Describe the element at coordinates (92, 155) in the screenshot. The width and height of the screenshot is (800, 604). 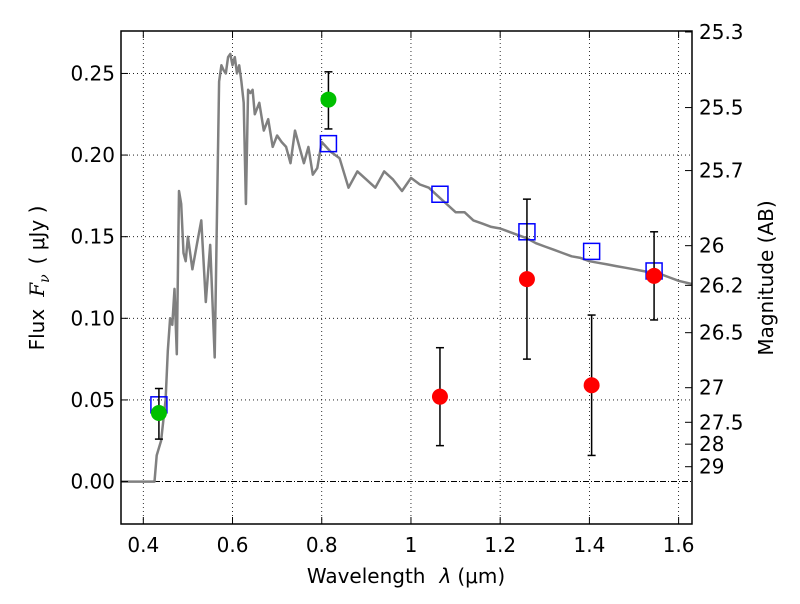
I see `y-tick-label: 0.20` at that location.